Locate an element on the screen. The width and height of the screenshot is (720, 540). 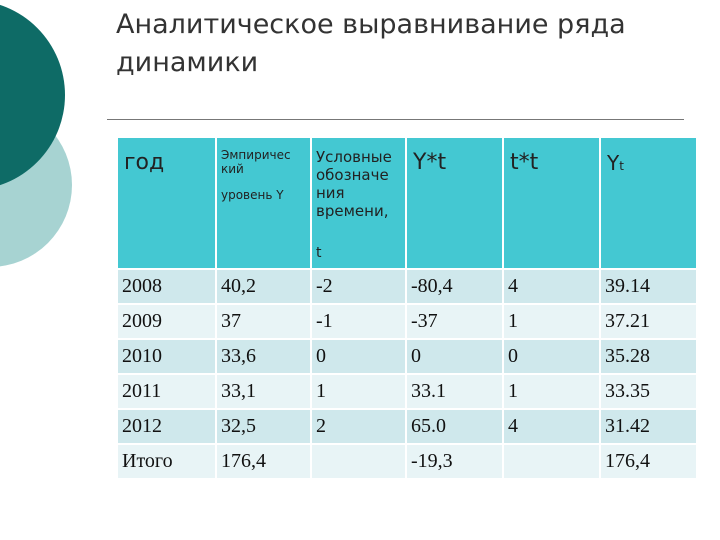
header-conventional-text: Условные обозначе ния времени, is located at coordinates (354, 184).